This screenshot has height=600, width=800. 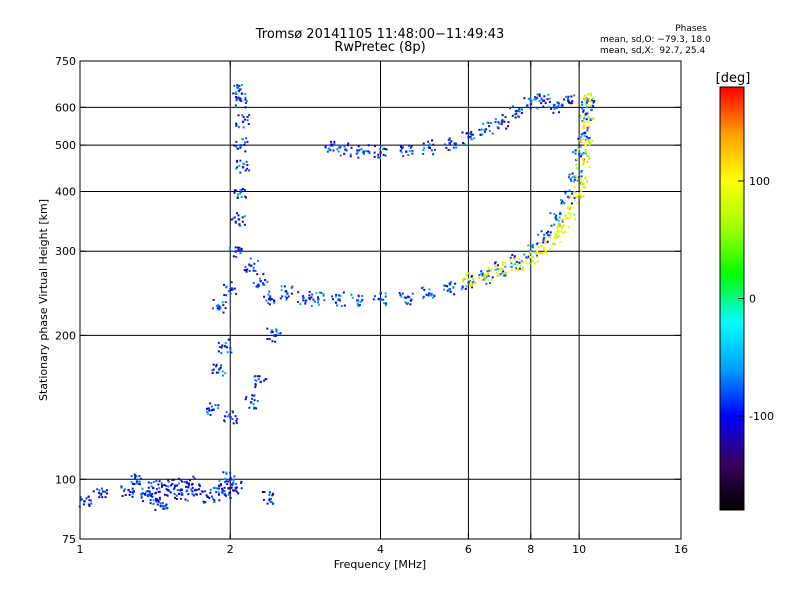 What do you see at coordinates (761, 416) in the screenshot?
I see `colorbar-tick-label: -100` at bounding box center [761, 416].